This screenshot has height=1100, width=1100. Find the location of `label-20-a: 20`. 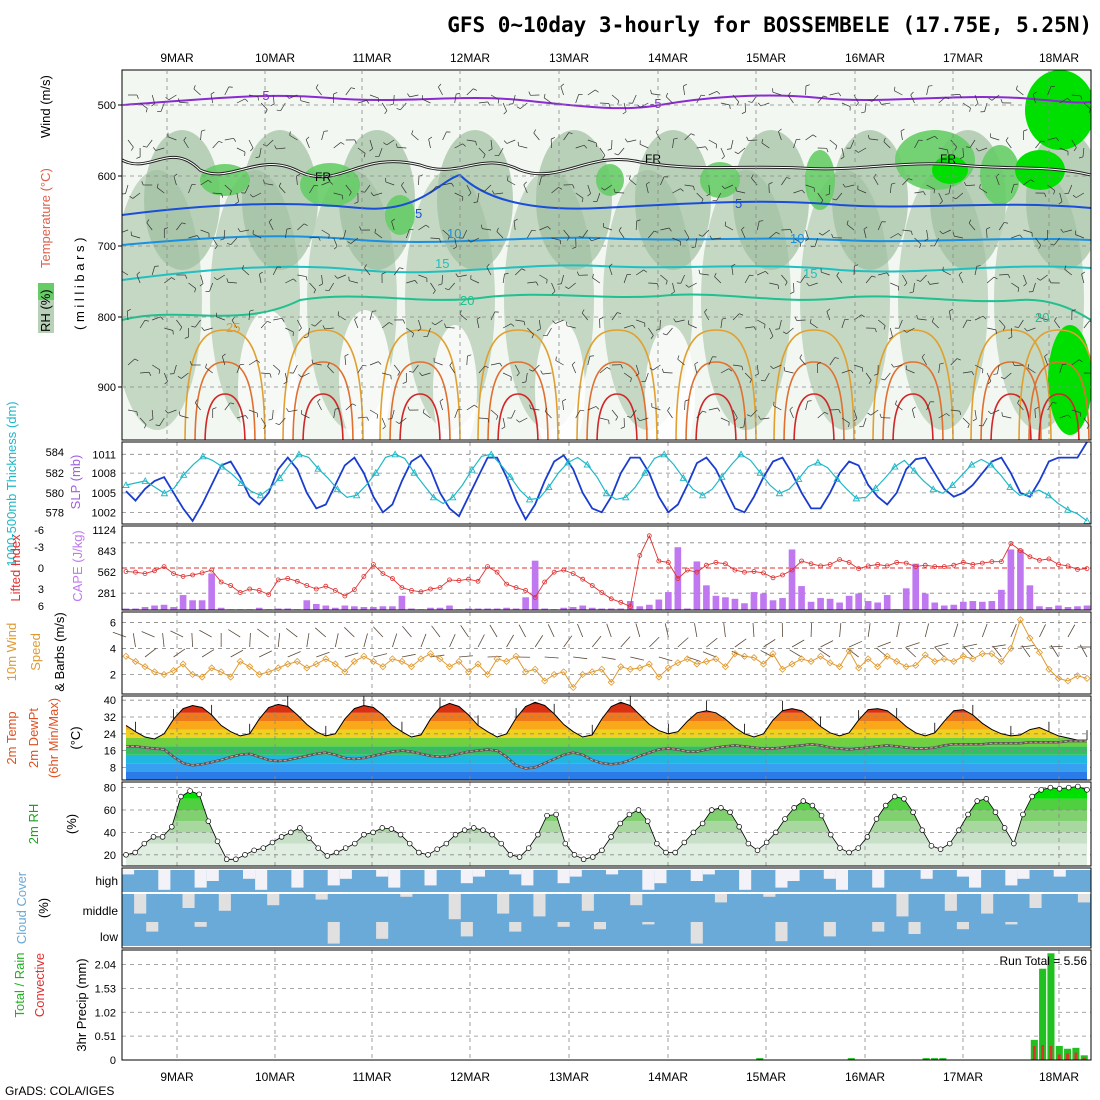

label-20-a: 20 is located at coordinates (467, 300).